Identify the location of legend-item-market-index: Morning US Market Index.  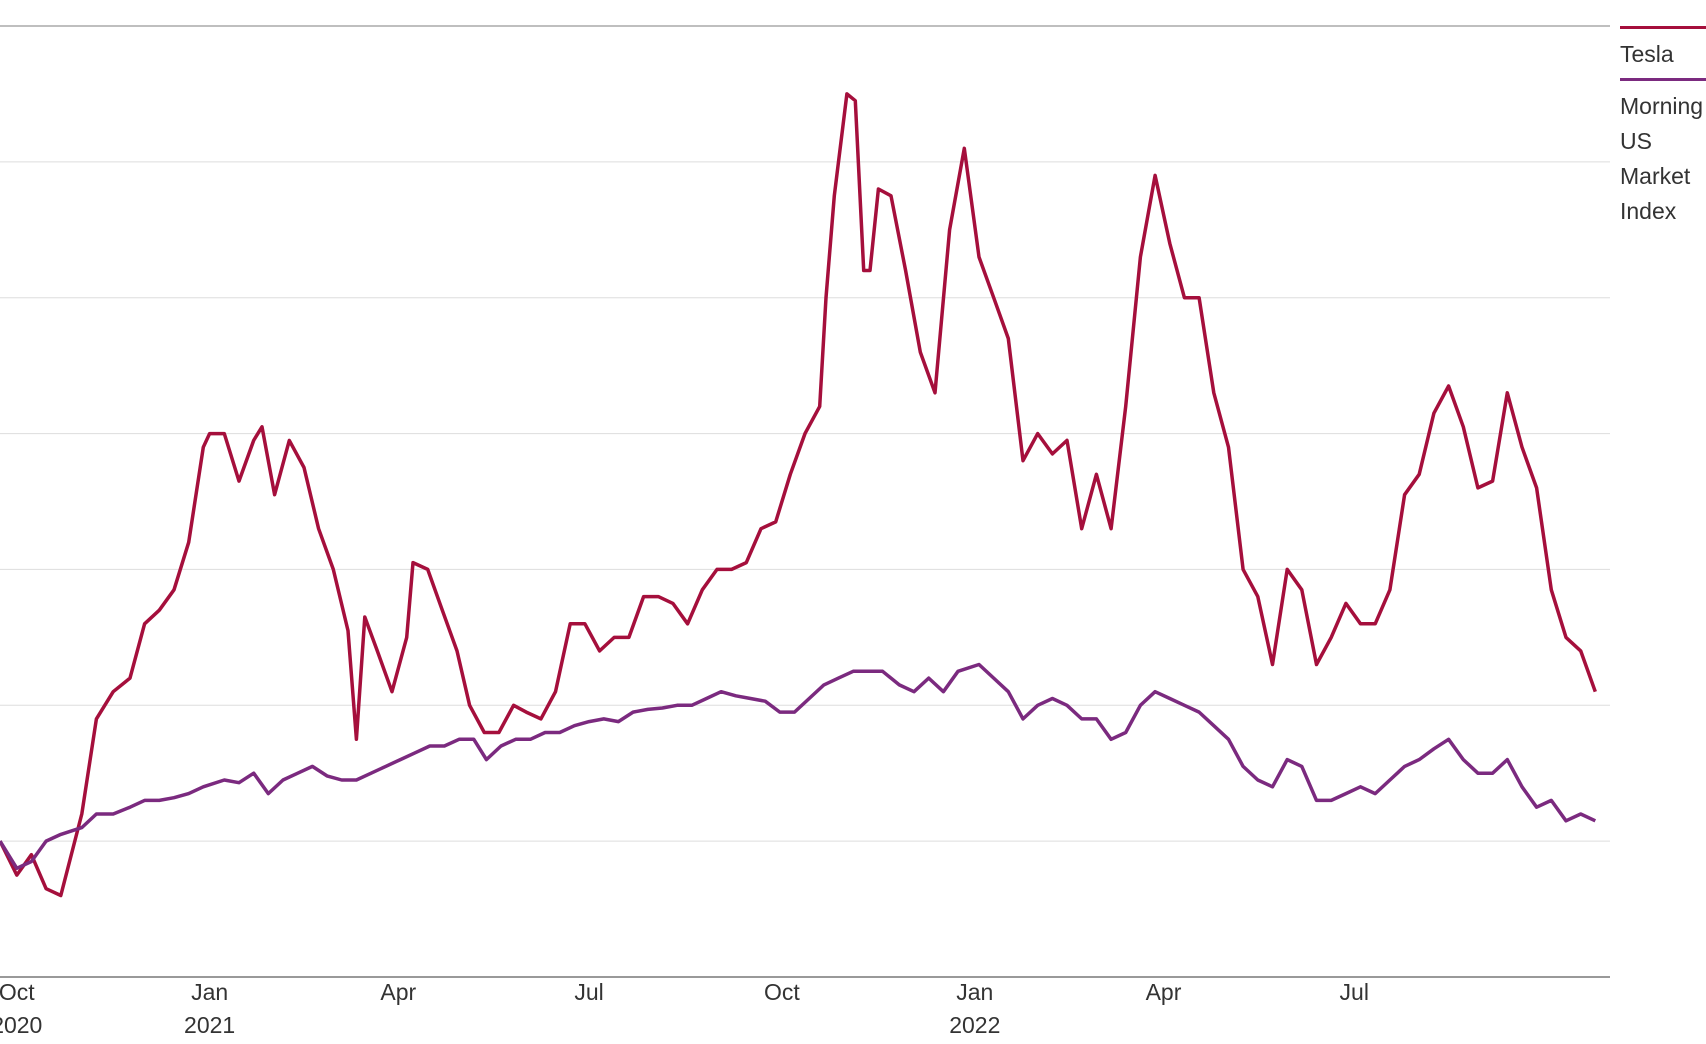
(1663, 153).